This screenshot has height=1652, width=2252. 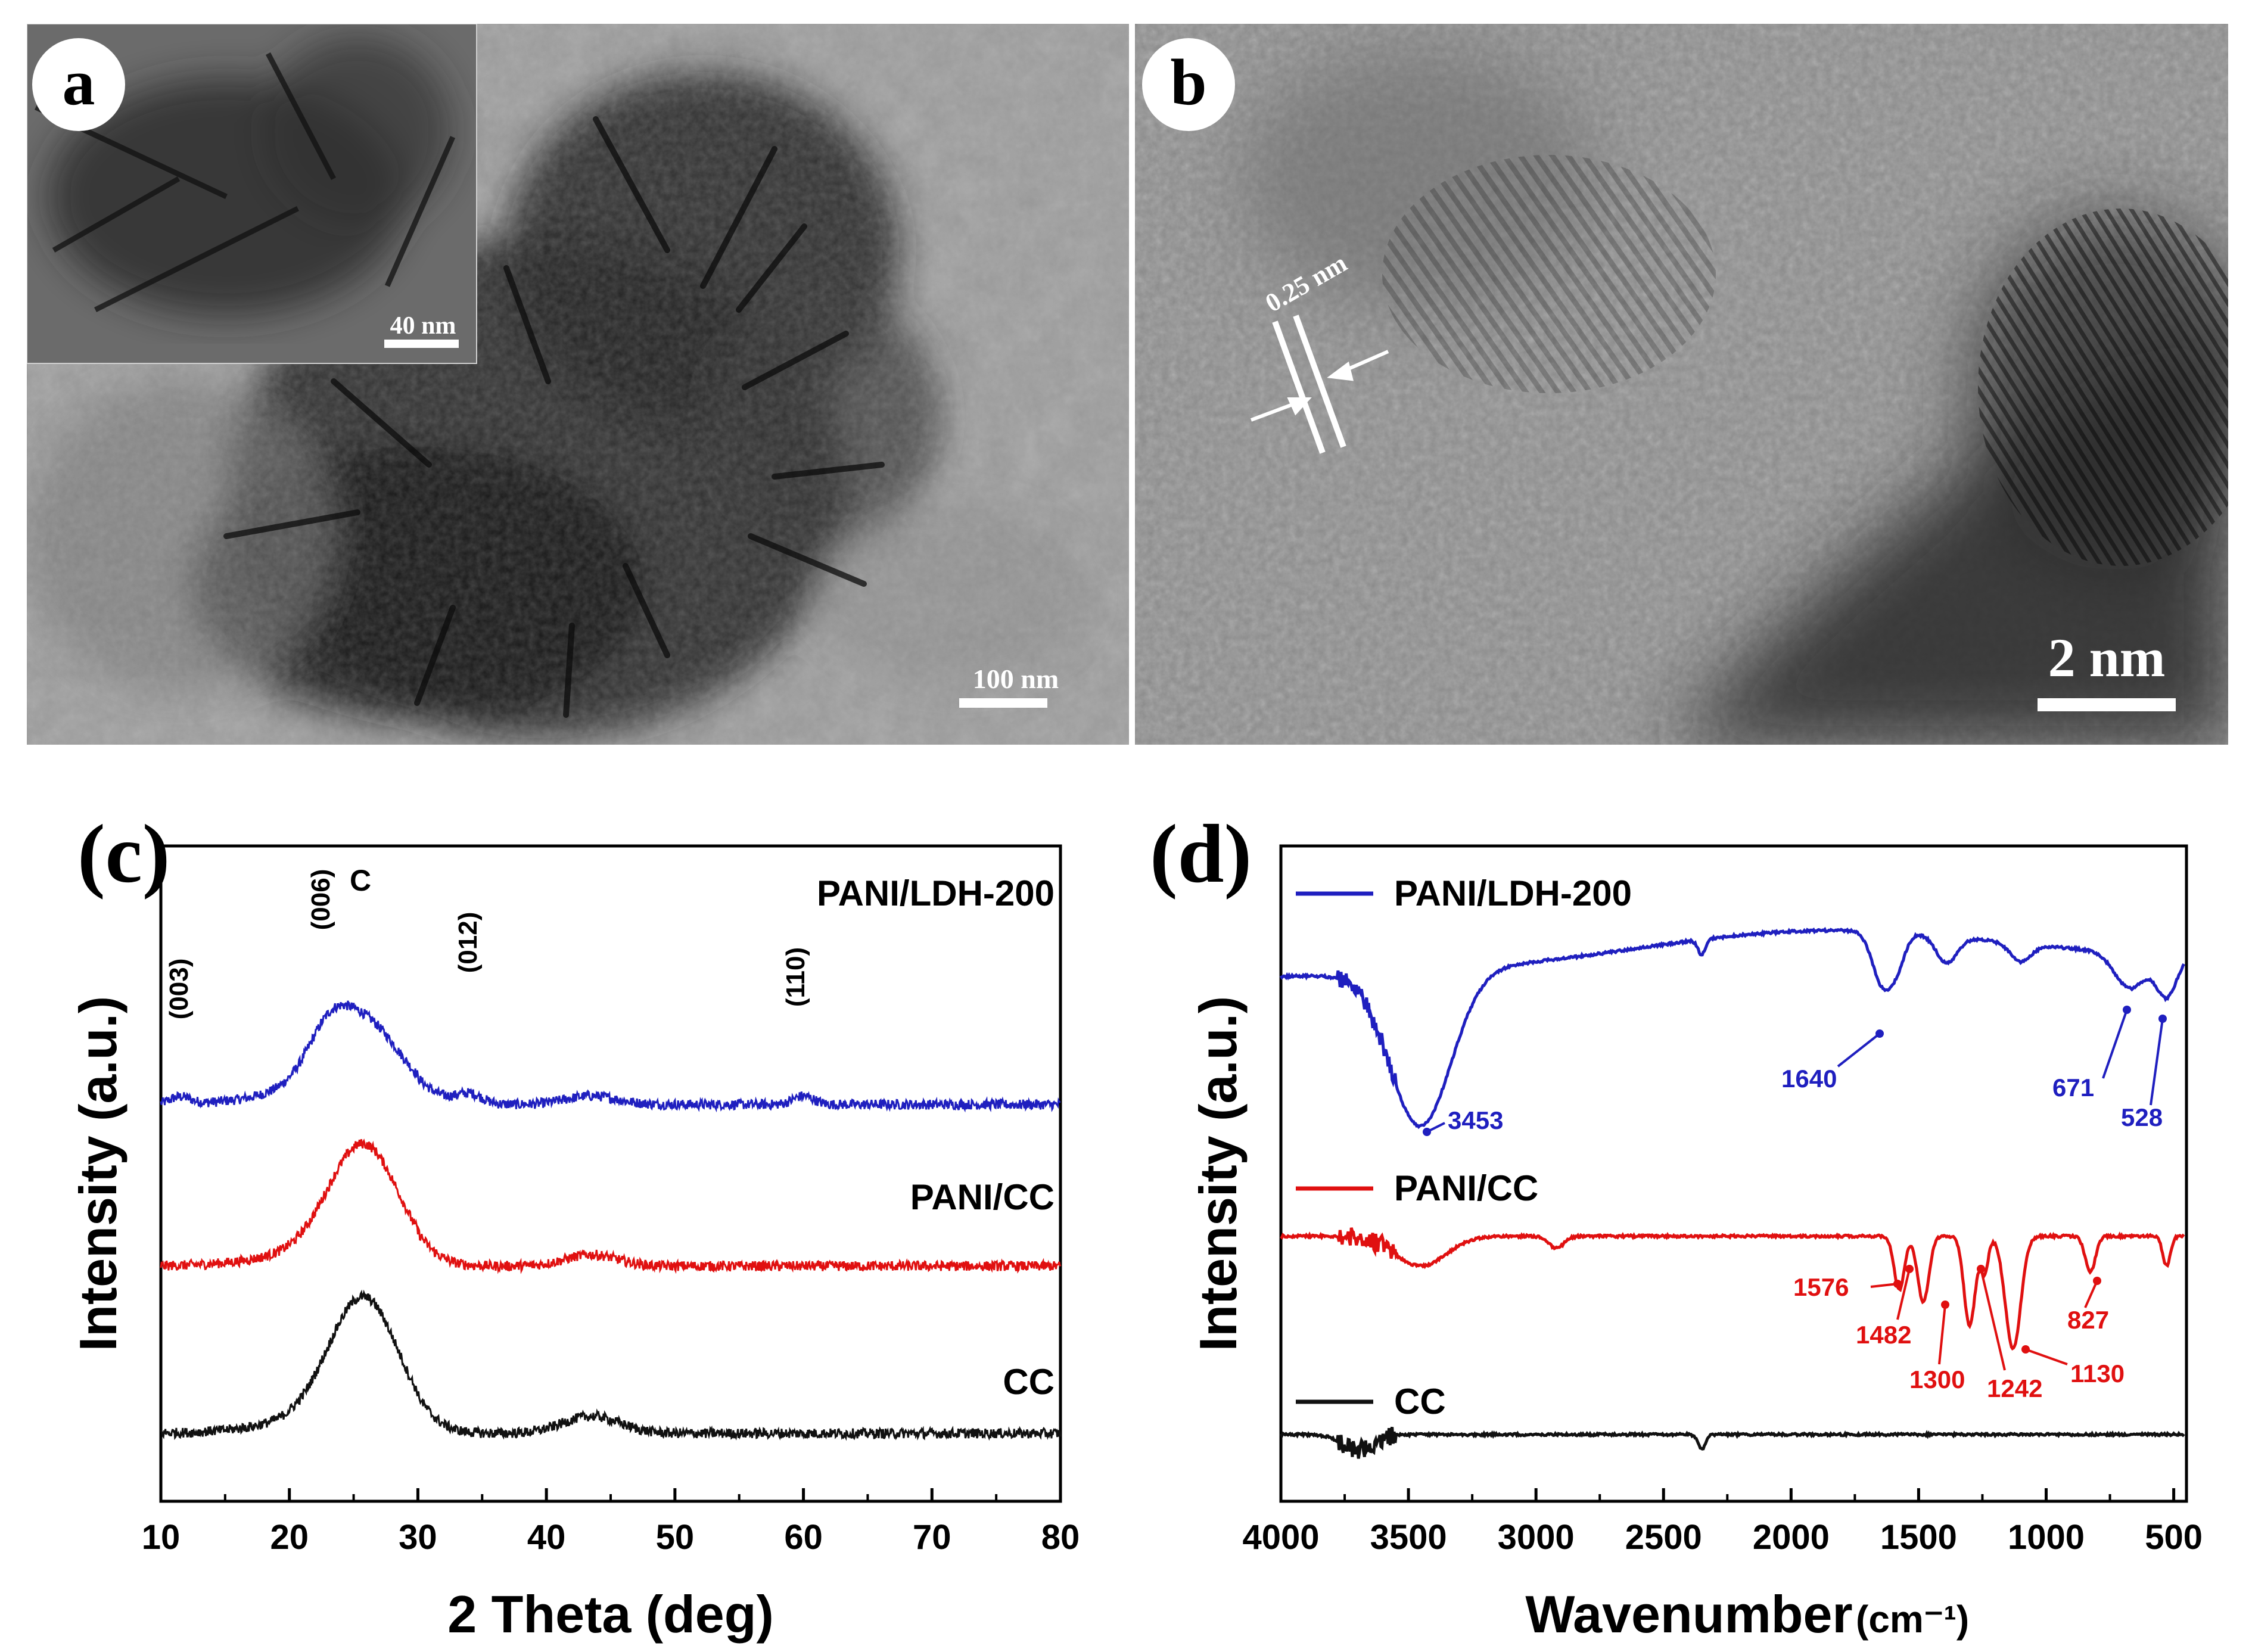 I want to click on x-tick-label-d: 1000, so click(x=2046, y=1537).